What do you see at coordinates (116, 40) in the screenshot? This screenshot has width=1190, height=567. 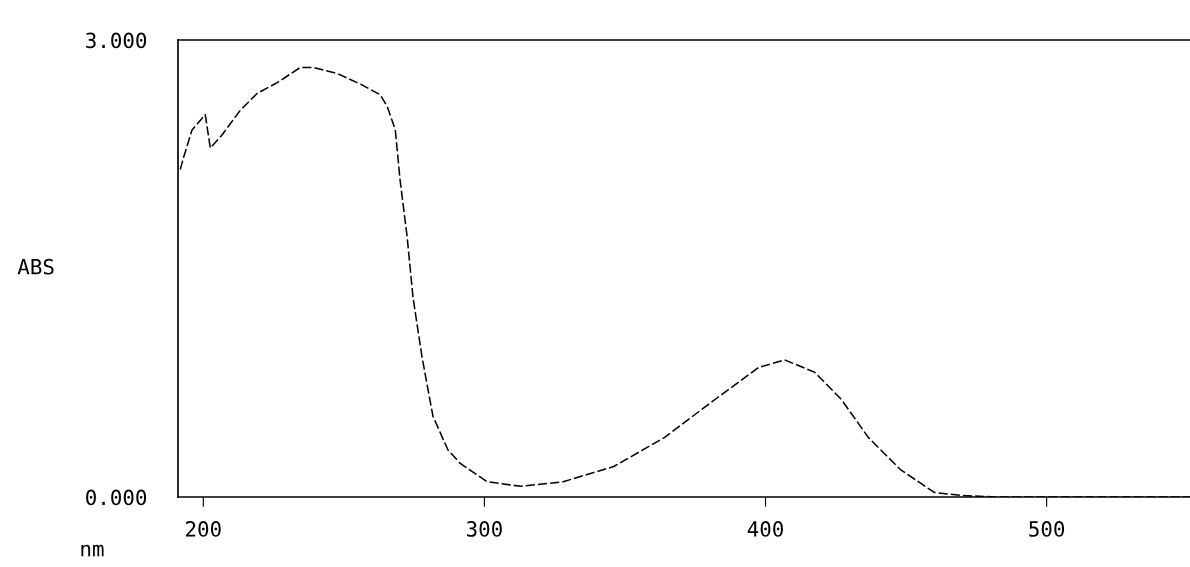 I see `y-tick-label: 3.000` at bounding box center [116, 40].